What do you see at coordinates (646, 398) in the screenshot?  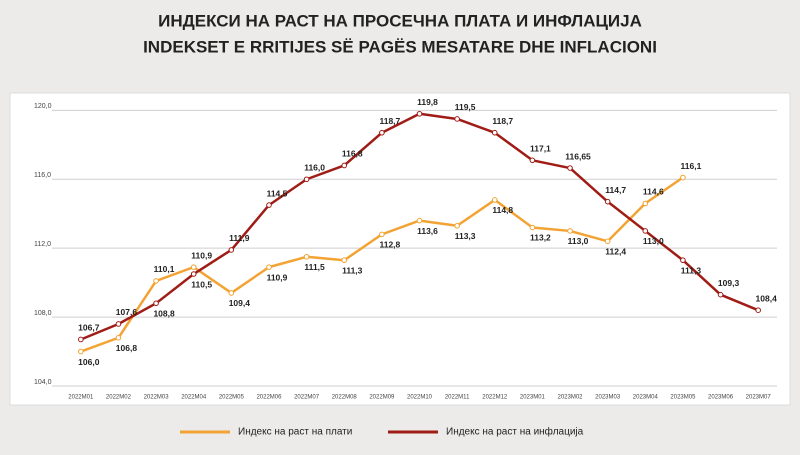 I see `x-tick-label: 2023M04` at bounding box center [646, 398].